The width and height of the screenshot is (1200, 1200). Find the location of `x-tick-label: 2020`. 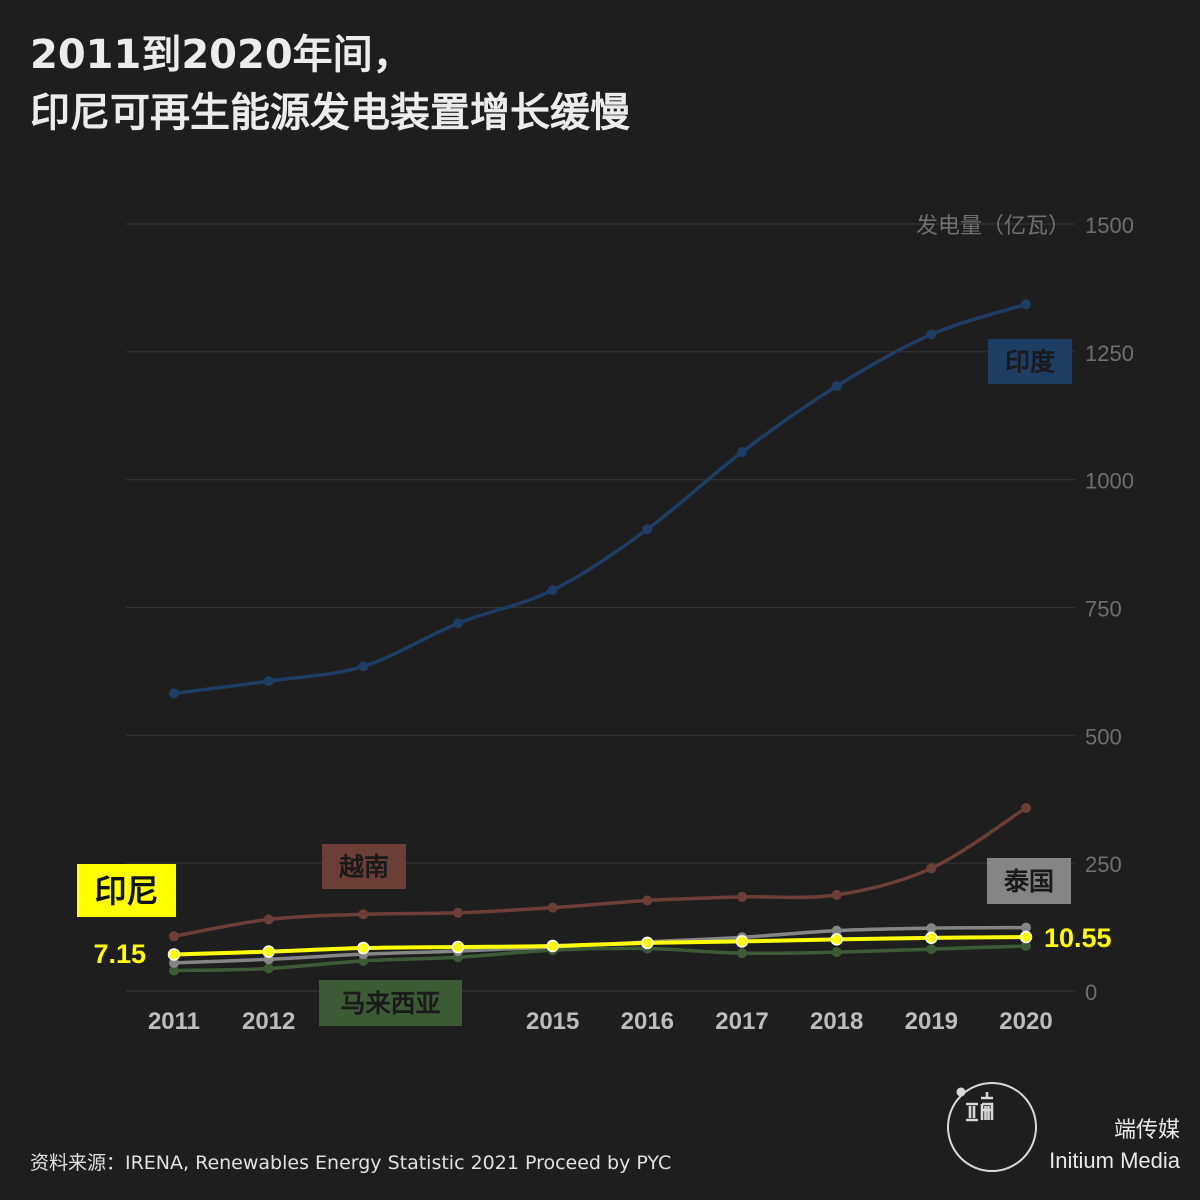

x-tick-label: 2020 is located at coordinates (1025, 1021).